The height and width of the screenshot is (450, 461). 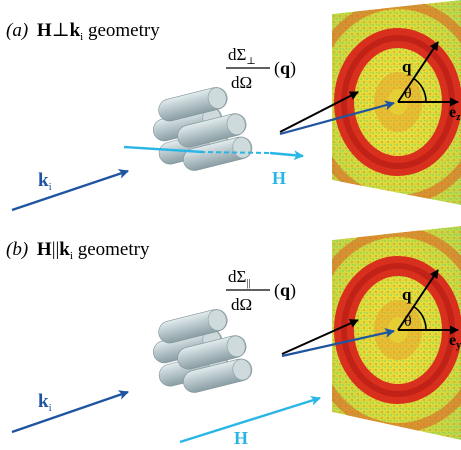 I want to click on field-label-a: H, so click(x=279, y=178).